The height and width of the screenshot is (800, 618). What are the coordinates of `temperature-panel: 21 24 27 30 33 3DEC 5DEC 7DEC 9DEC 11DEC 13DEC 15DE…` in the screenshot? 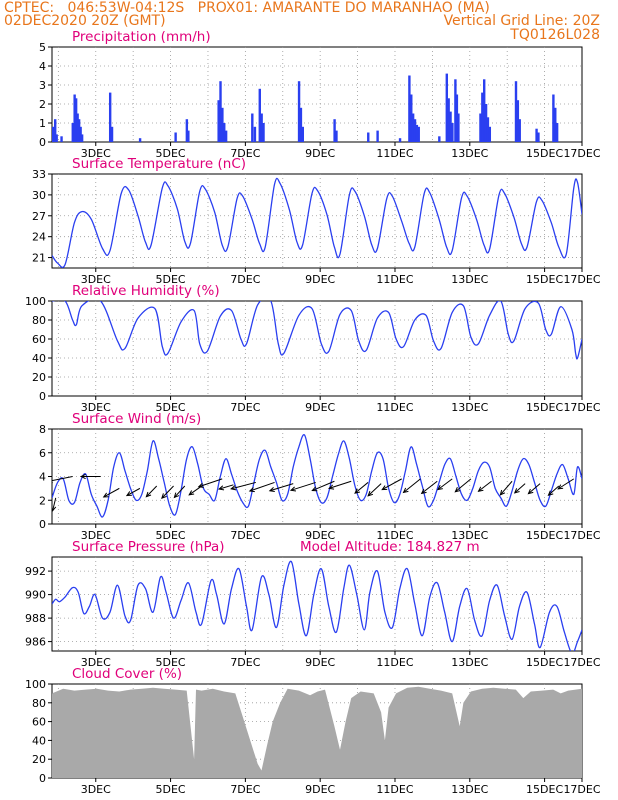 It's located at (316, 221).